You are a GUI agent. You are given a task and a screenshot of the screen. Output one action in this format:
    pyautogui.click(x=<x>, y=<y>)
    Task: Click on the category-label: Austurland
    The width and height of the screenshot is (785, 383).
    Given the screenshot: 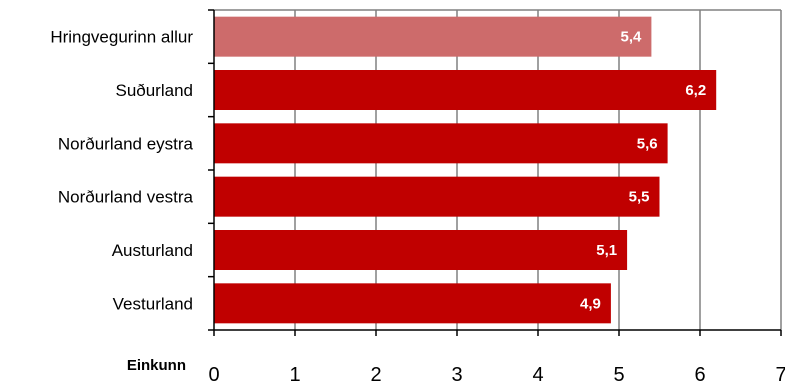 What is the action you would take?
    pyautogui.click(x=152, y=250)
    